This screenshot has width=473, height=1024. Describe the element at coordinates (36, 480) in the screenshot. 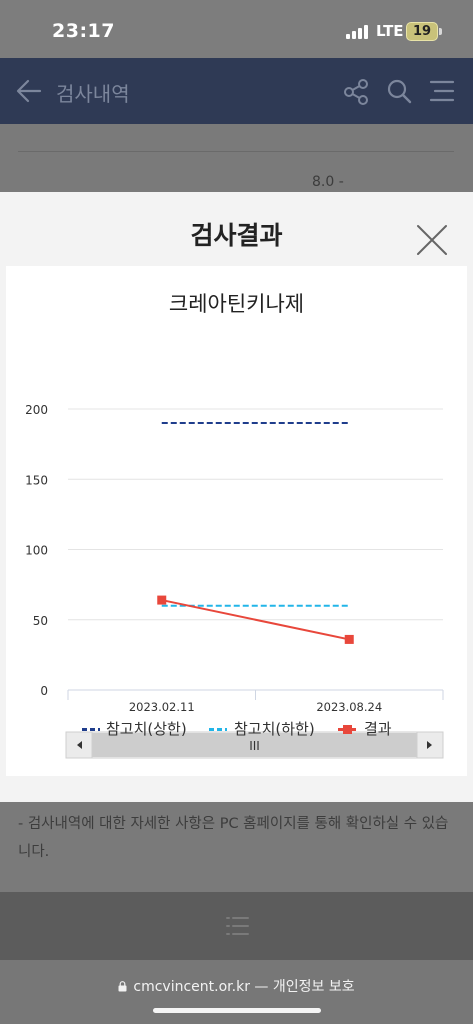

I see `y-tick-label: 150` at that location.